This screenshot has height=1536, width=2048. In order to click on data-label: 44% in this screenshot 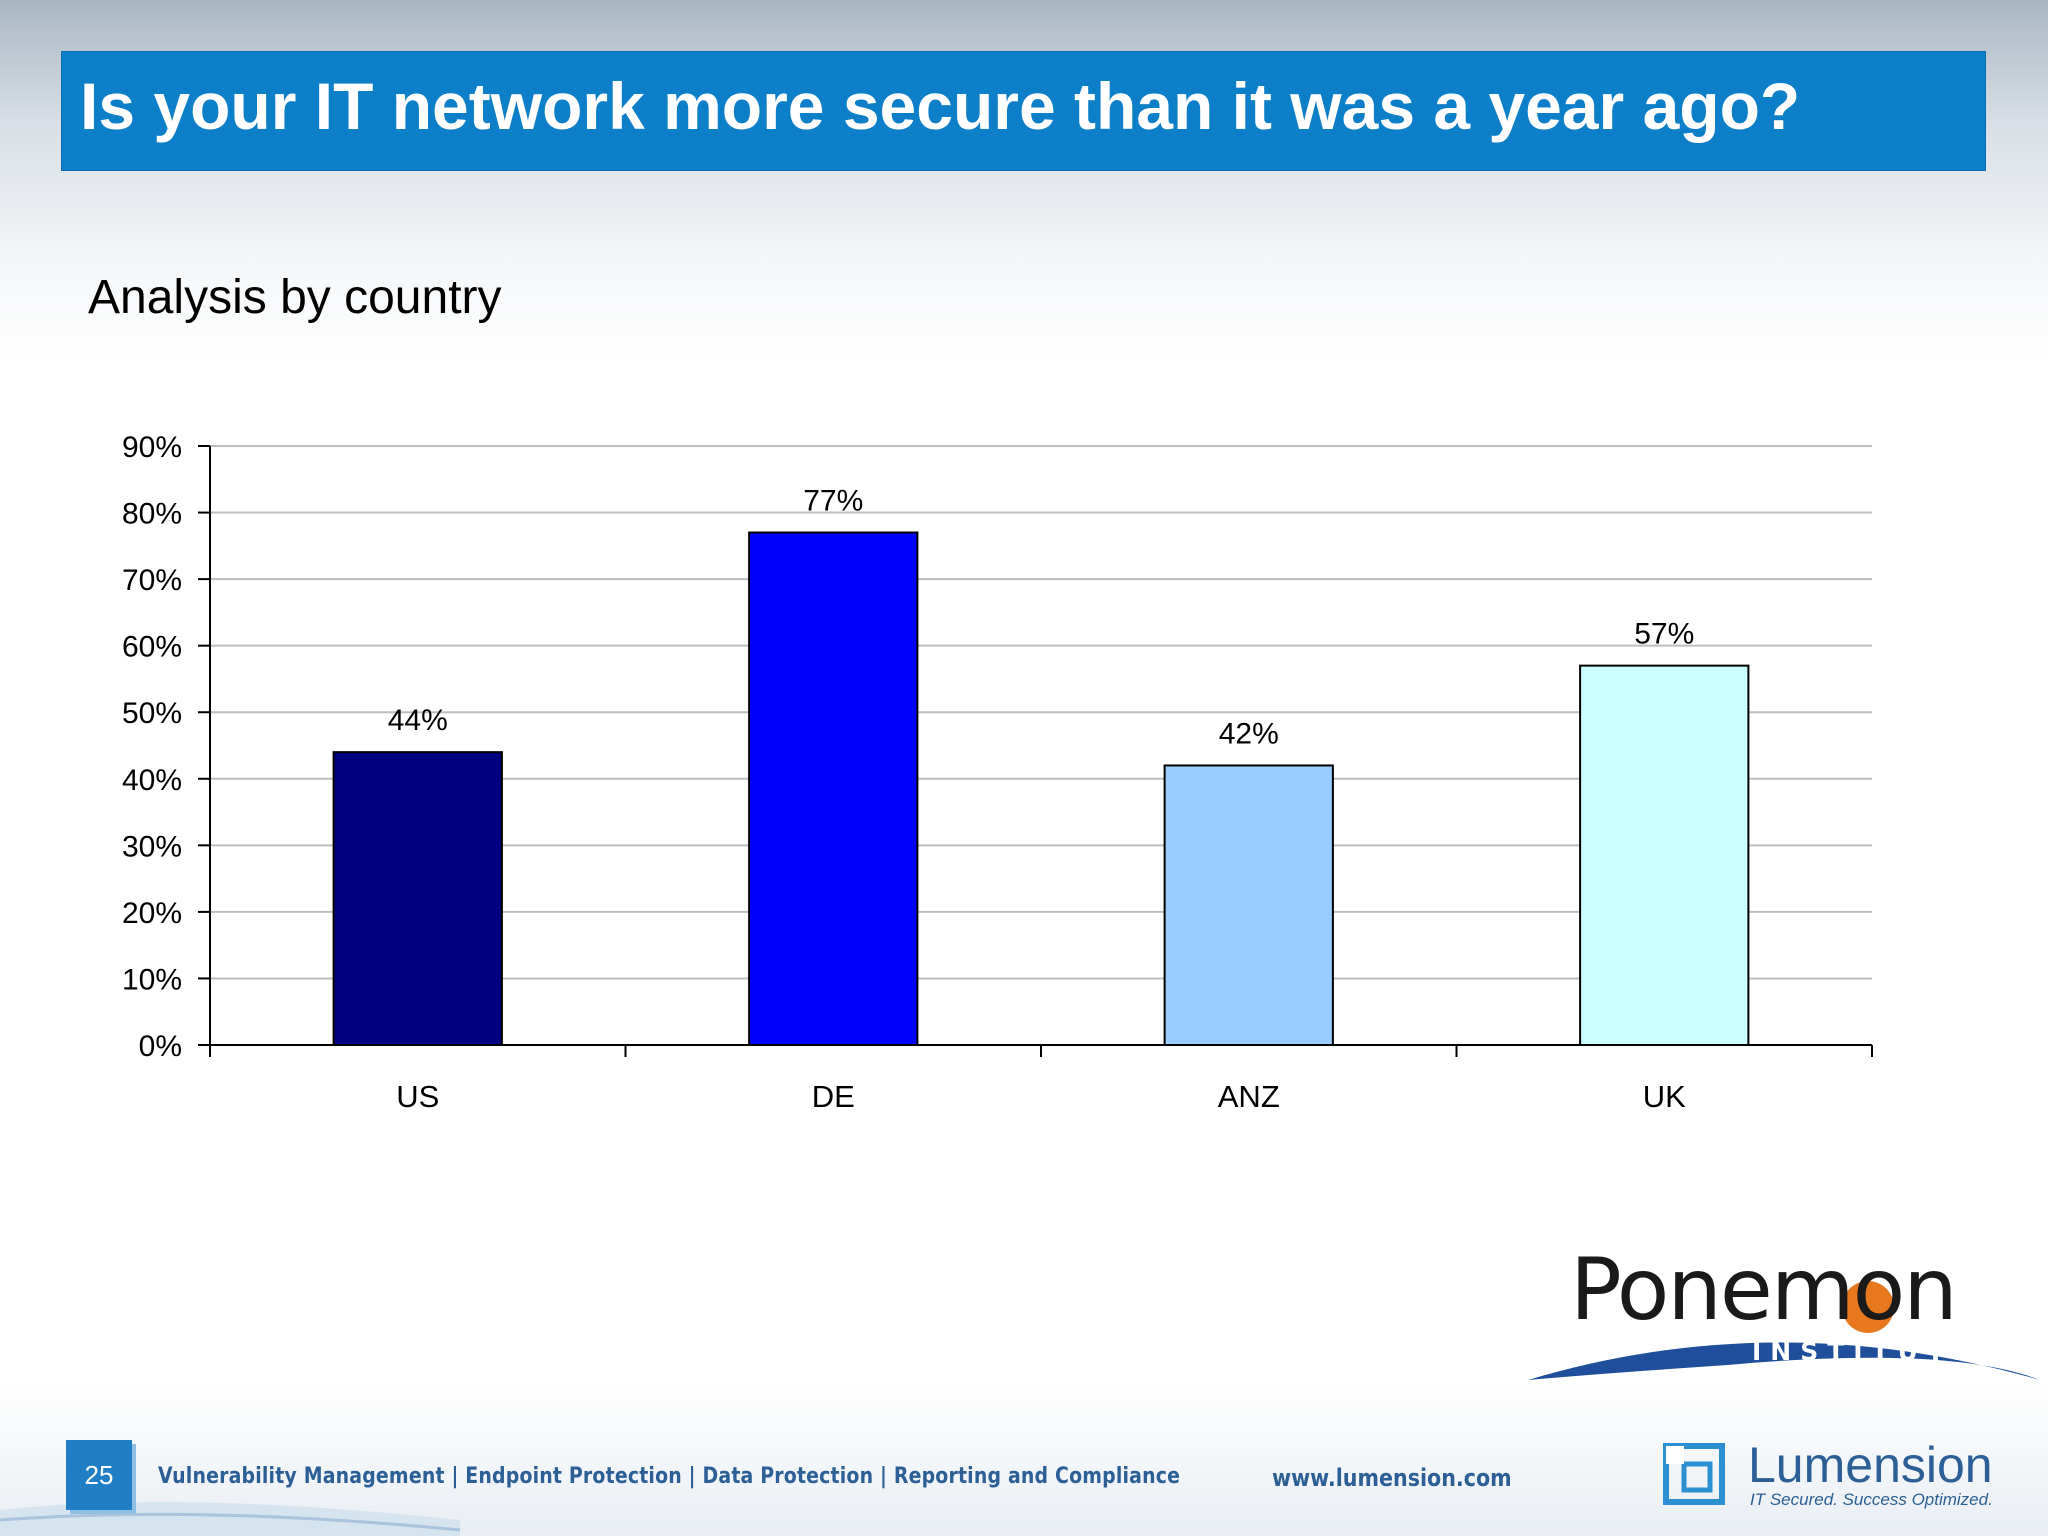, I will do `click(418, 720)`.